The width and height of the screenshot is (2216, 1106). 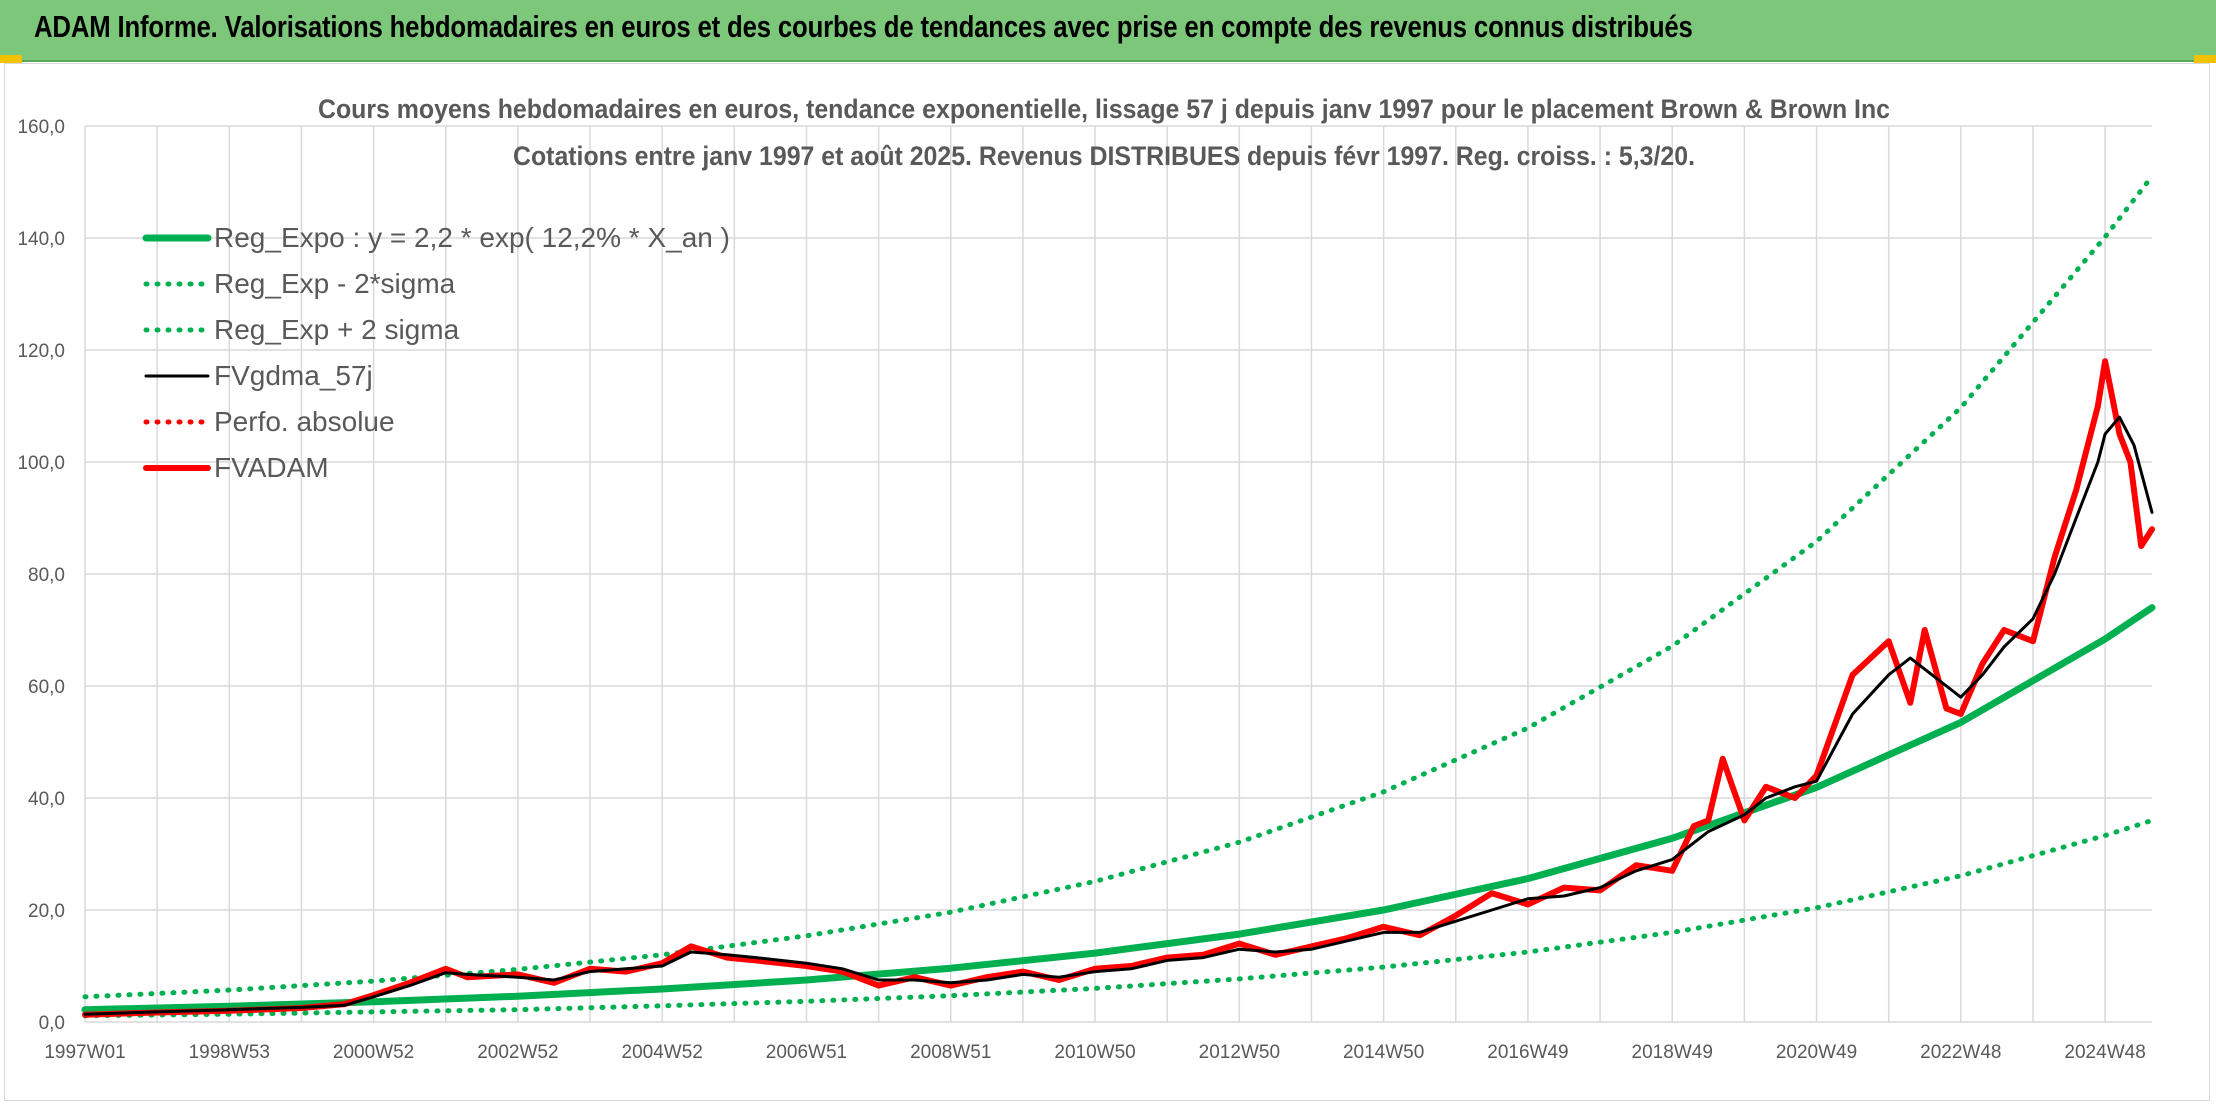 What do you see at coordinates (950, 1052) in the screenshot?
I see `x-tick-label: 2008W51` at bounding box center [950, 1052].